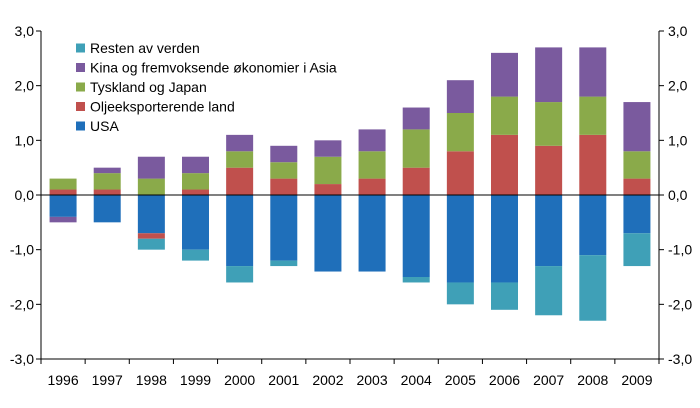  What do you see at coordinates (327, 380) in the screenshot?
I see `x-tick-label-2002: 2002` at bounding box center [327, 380].